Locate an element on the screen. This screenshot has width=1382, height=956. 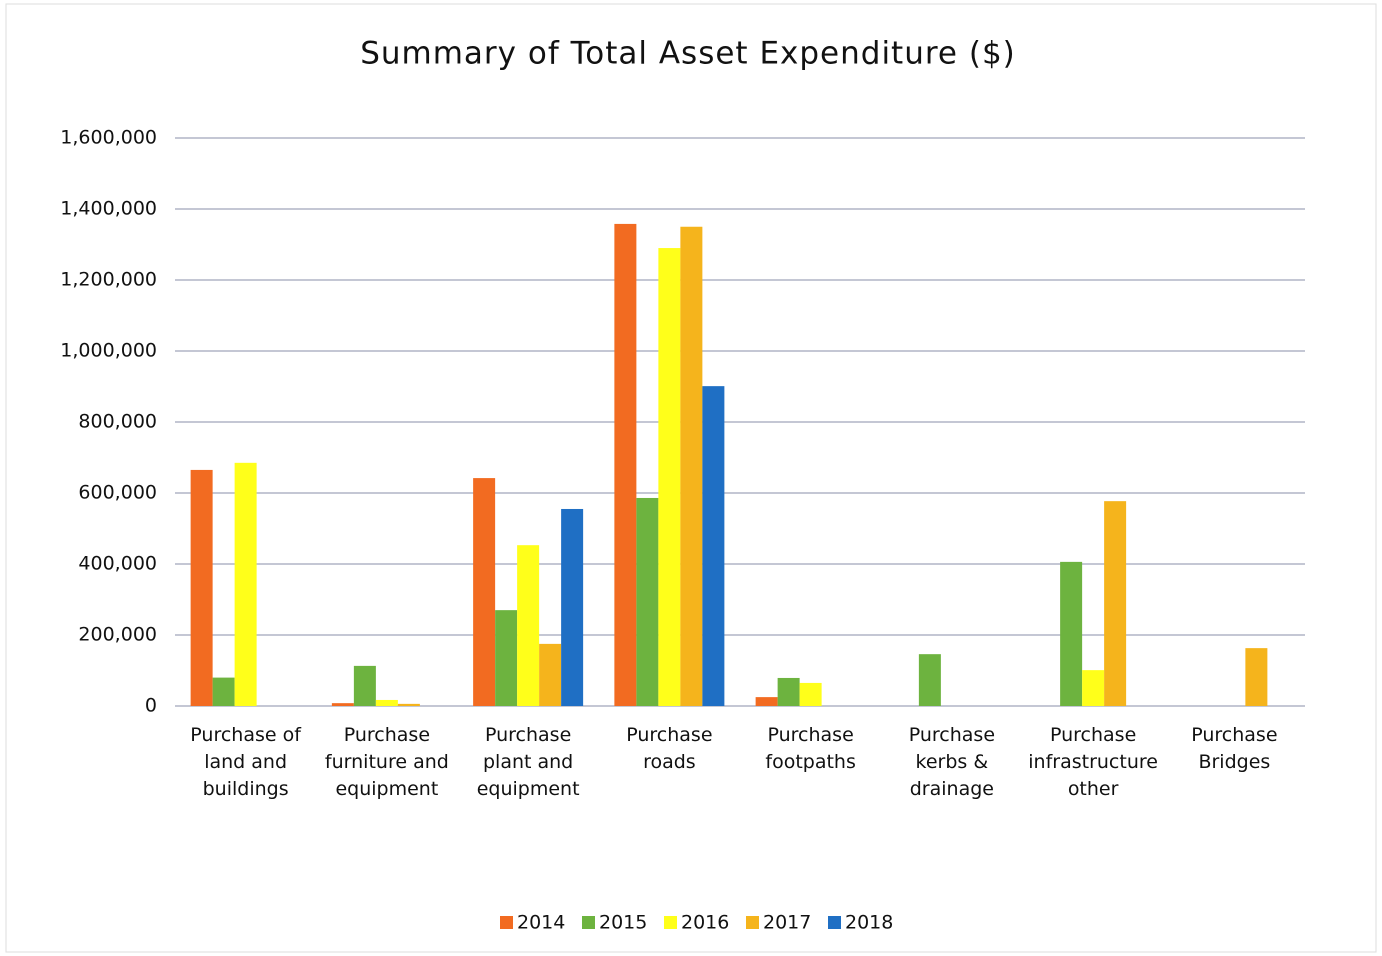
chart-title: Summary of Total Asset Expenditure ($) is located at coordinates (688, 54).